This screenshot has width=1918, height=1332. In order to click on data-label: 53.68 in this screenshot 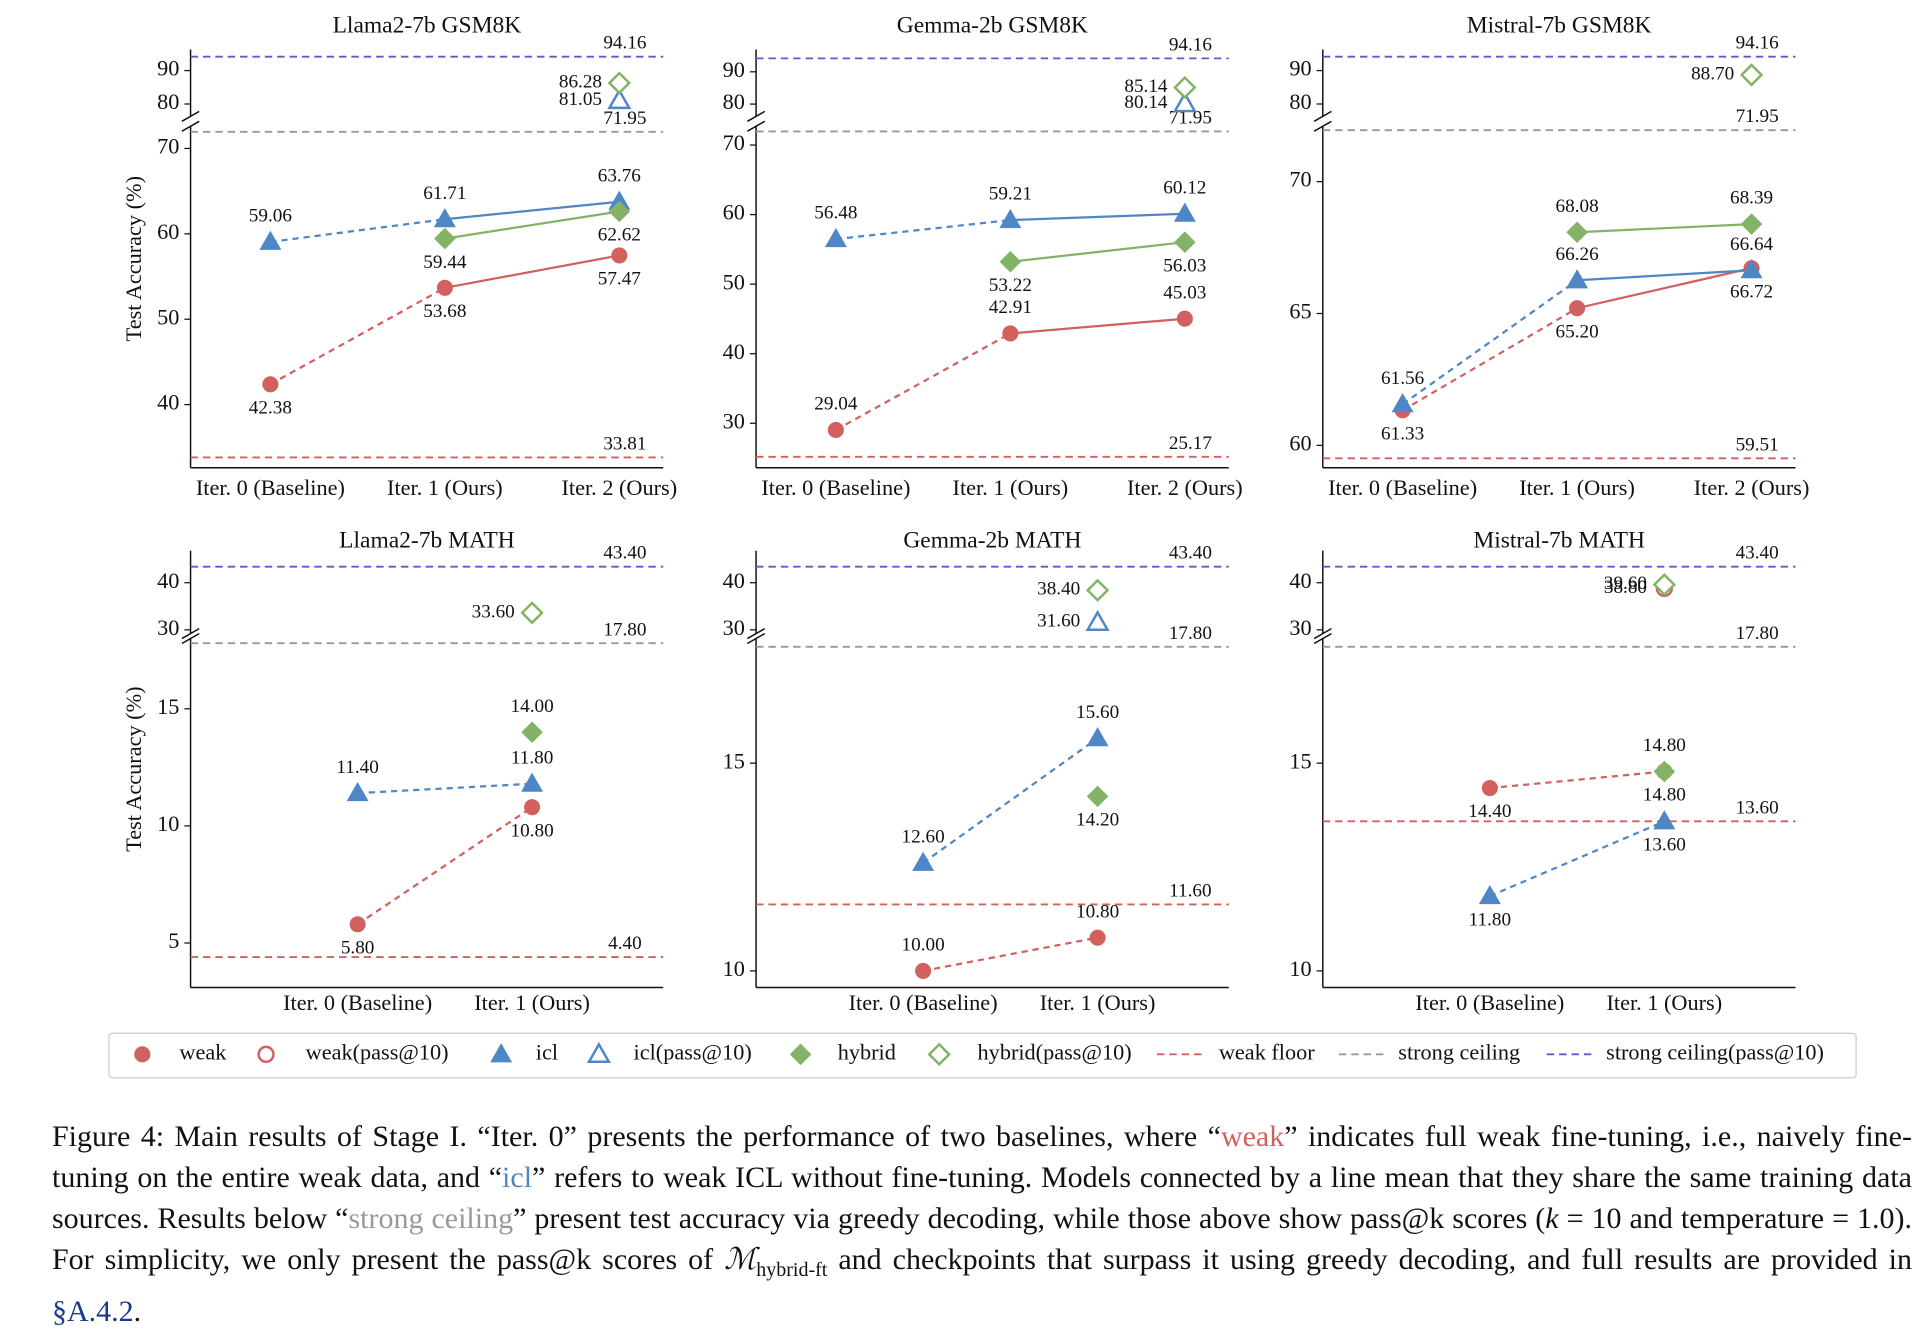, I will do `click(444, 311)`.